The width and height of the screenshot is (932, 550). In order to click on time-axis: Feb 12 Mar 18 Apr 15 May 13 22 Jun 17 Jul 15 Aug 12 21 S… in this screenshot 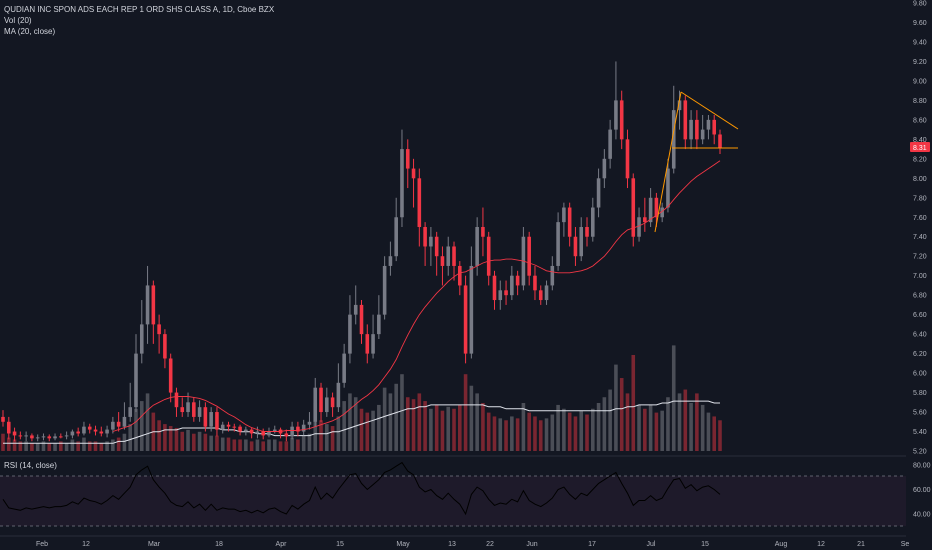, I will do `click(472, 544)`.